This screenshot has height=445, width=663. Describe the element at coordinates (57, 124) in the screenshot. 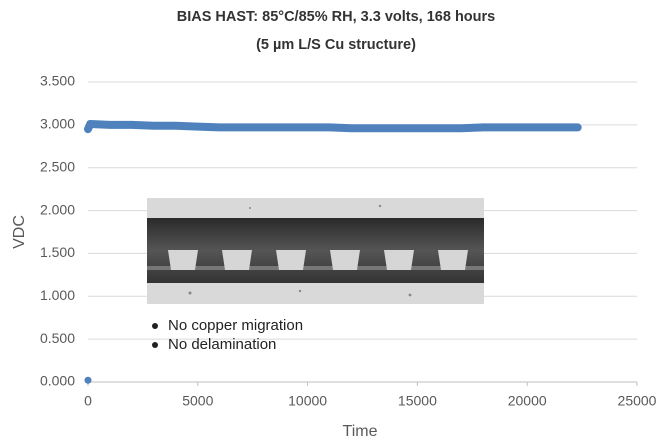

I see `y-tick-label: 3.000` at that location.